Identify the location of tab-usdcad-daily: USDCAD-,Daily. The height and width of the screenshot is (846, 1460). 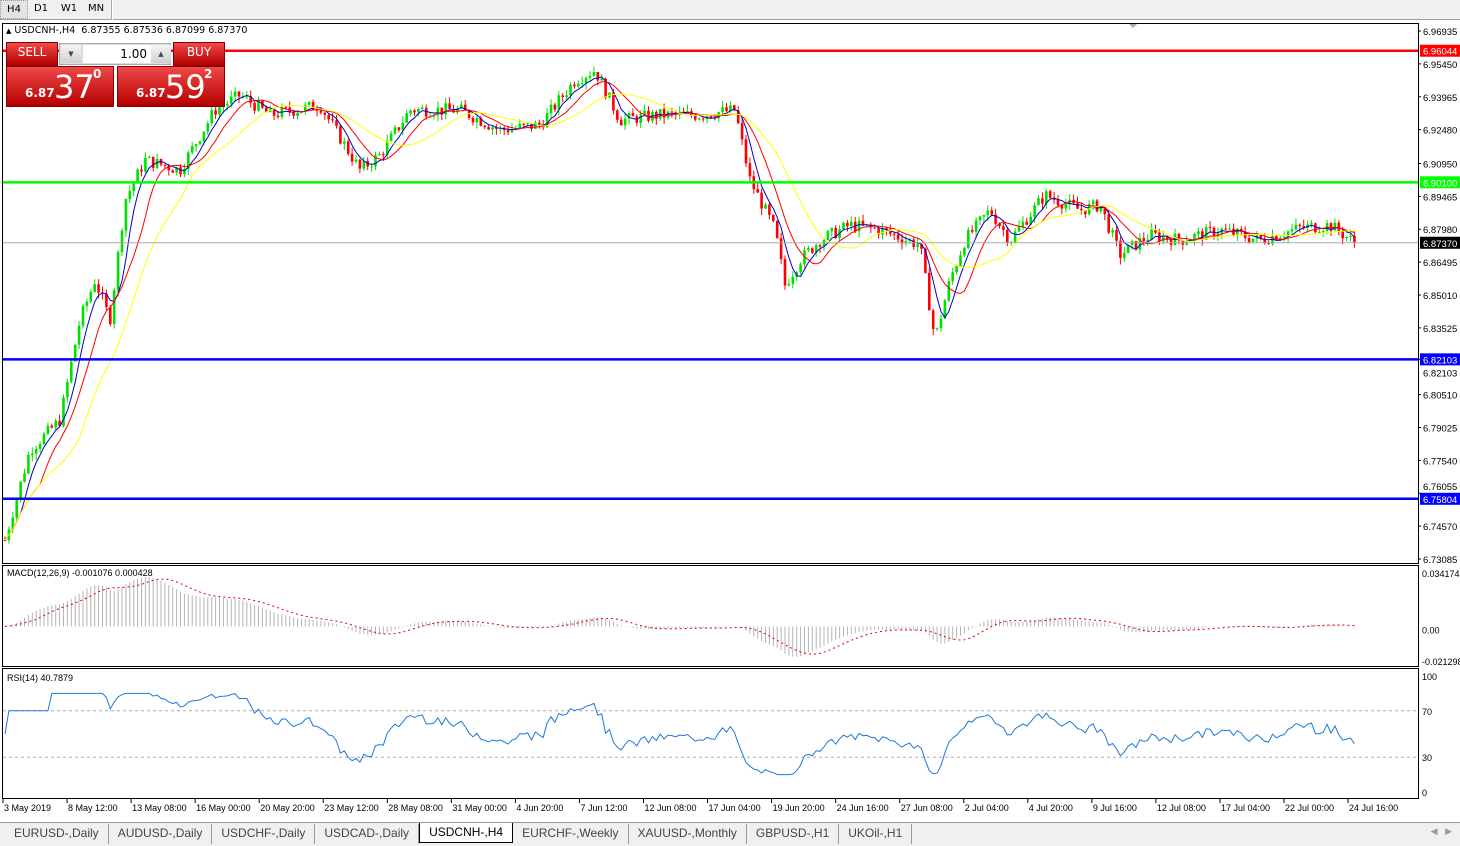
(367, 834).